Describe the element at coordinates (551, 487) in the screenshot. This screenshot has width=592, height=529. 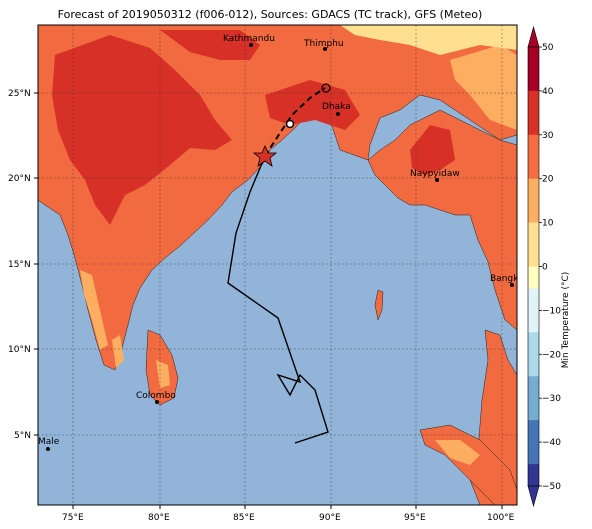
I see `colorbar-tick-label: −50` at that location.